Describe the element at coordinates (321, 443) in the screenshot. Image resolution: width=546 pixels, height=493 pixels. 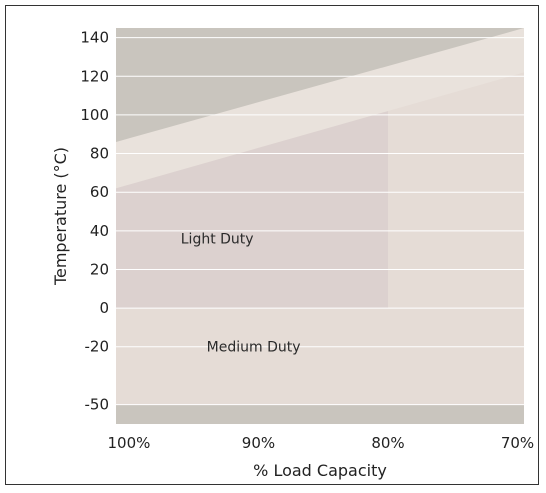
I see `x-axis-ticks: 100% 90% 80% 70%` at that location.